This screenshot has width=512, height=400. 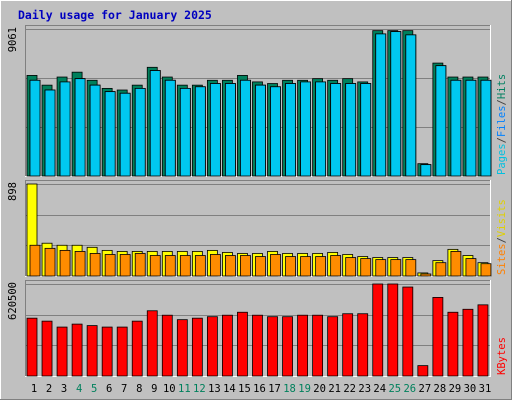 I want to click on x-tick-label: 7, so click(x=124, y=389).